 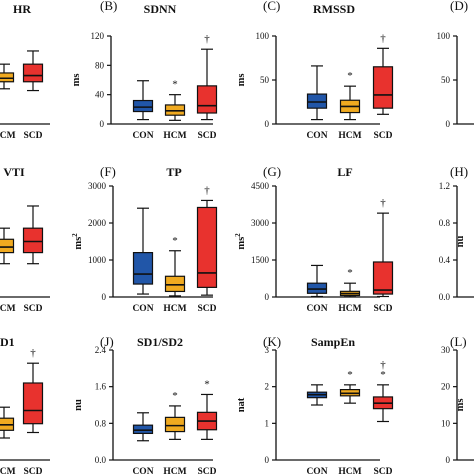 I want to click on panel-title: SD1/SD2, so click(x=160, y=342).